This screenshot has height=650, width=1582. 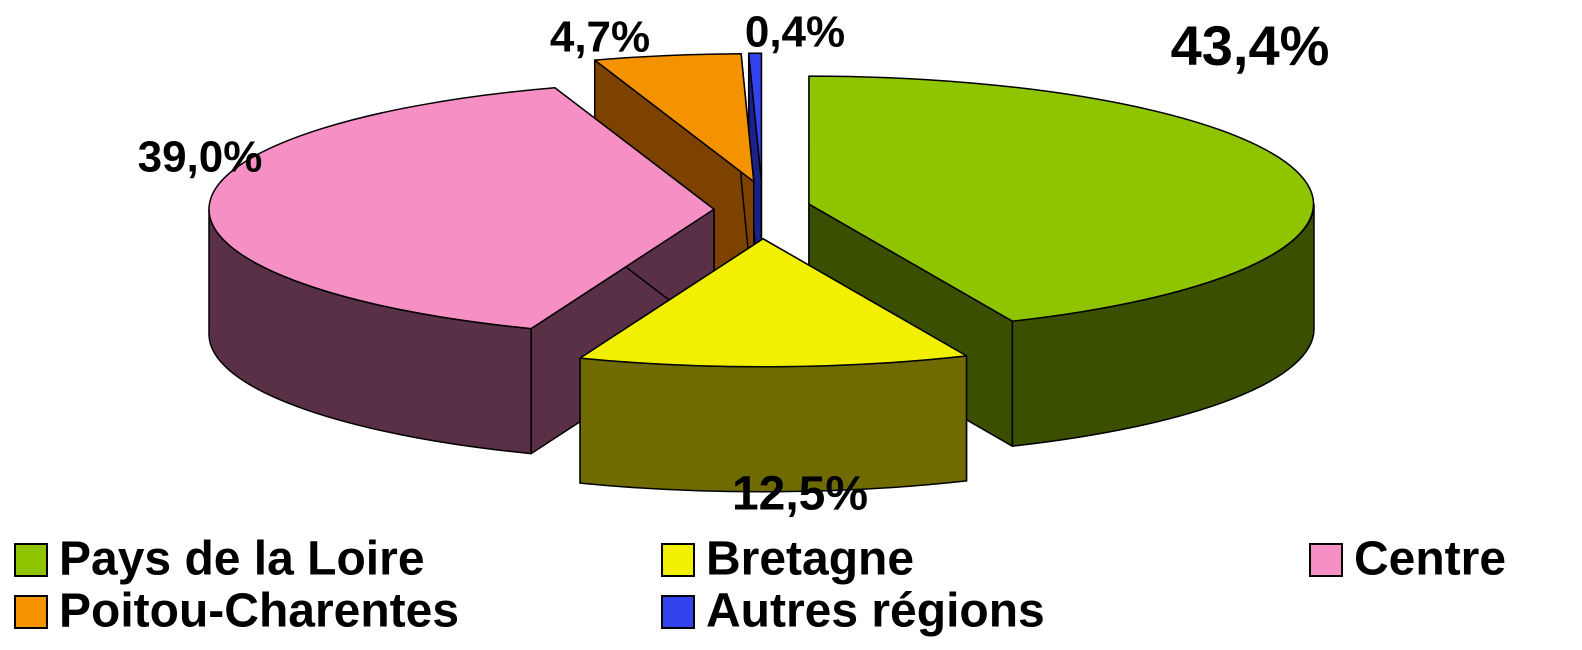 What do you see at coordinates (800, 494) in the screenshot?
I see `data-label: 12,5%` at bounding box center [800, 494].